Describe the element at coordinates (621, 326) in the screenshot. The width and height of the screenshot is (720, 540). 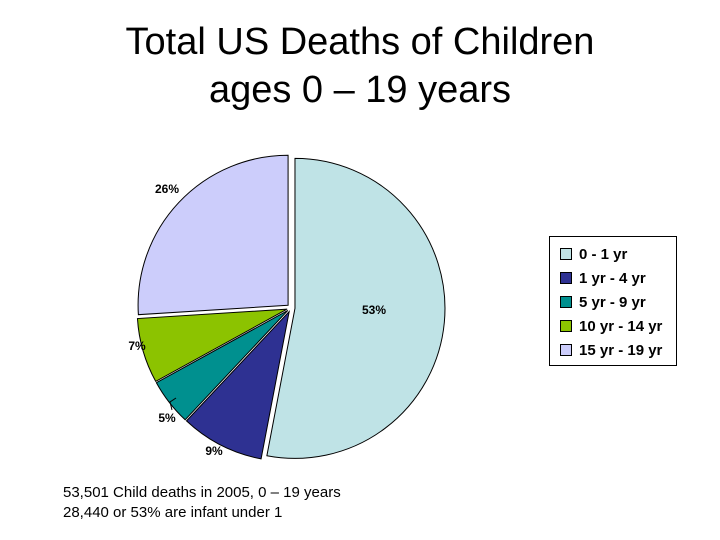
I see `legend-label: 10 yr - 14 yr` at that location.